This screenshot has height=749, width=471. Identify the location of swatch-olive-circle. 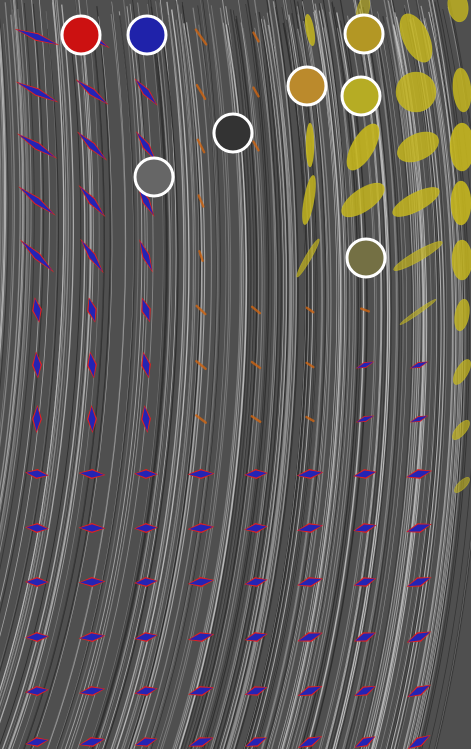
(366, 258).